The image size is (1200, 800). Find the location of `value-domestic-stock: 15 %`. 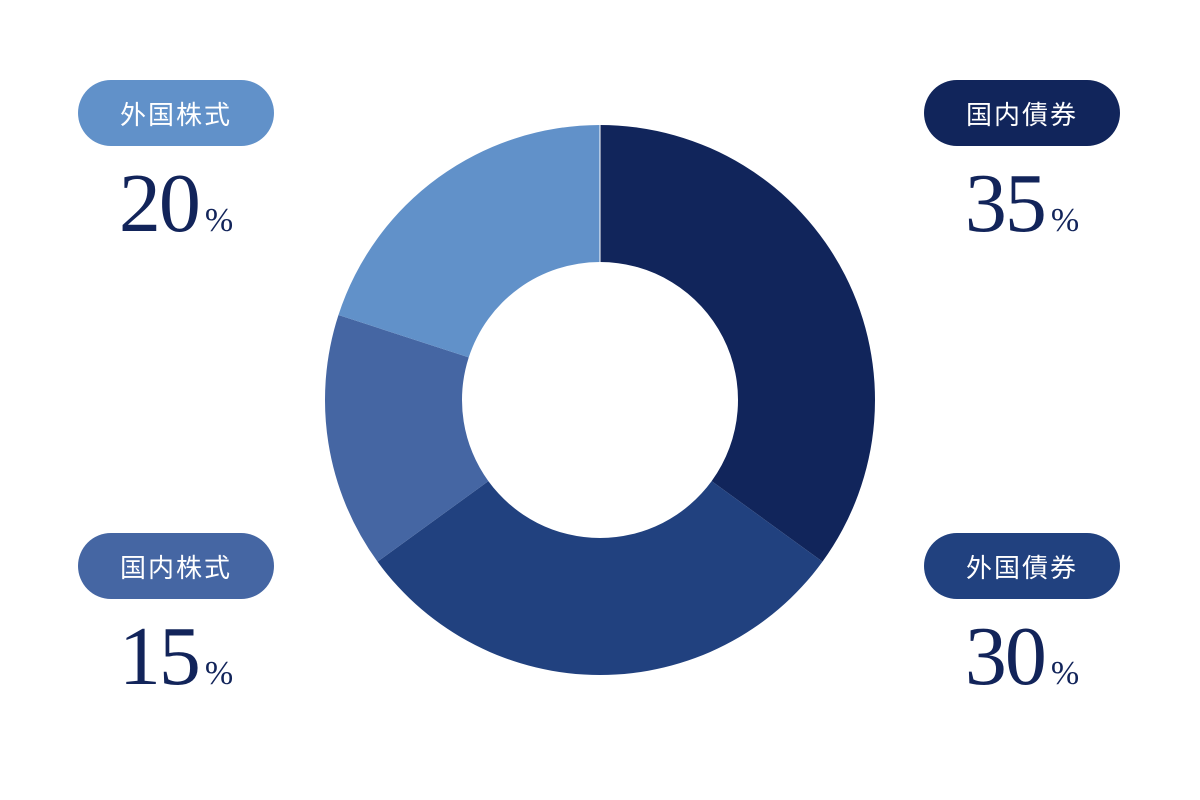

value-domestic-stock: 15 % is located at coordinates (176, 656).